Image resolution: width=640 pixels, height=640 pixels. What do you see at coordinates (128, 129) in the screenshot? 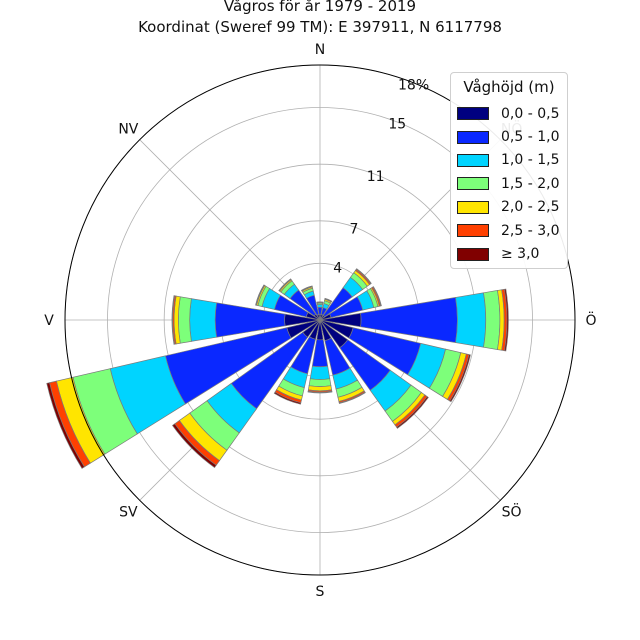
I see `compass-label-nv: NV` at bounding box center [128, 129].